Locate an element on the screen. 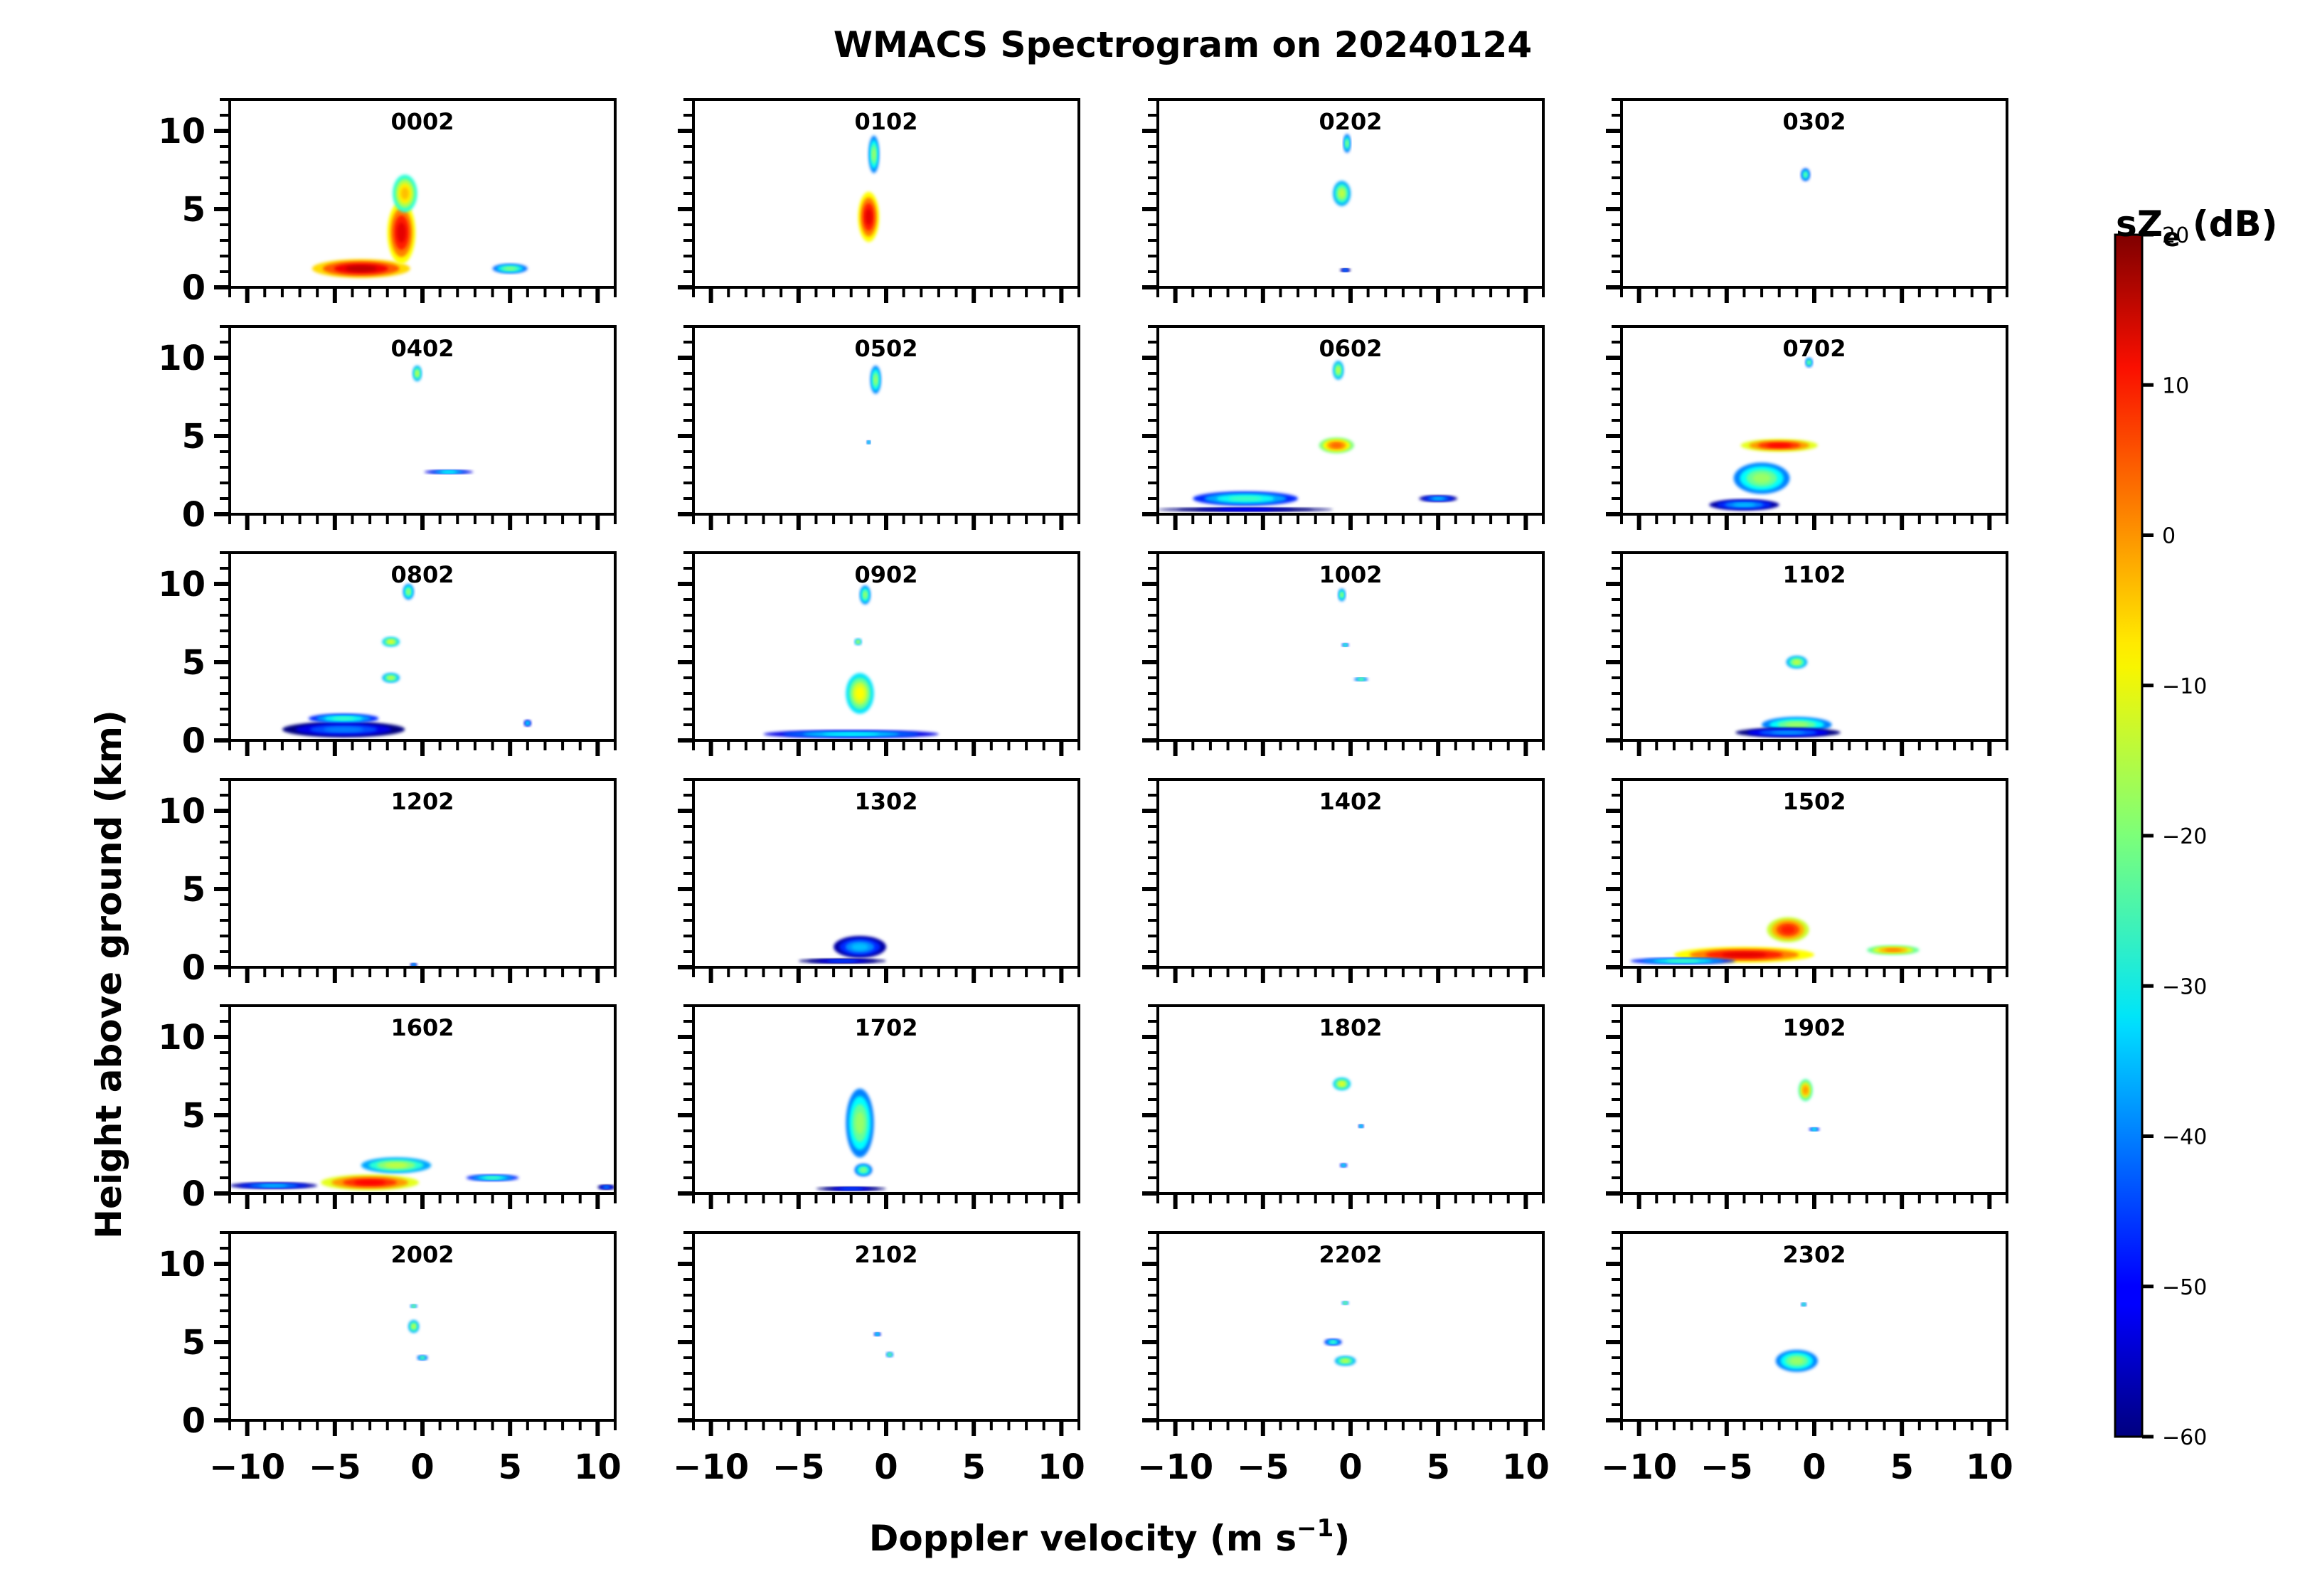 This screenshot has width=2305, height=1596. panel-2202: 2202 −10 −5 0 5 10 is located at coordinates (1343, 1359).